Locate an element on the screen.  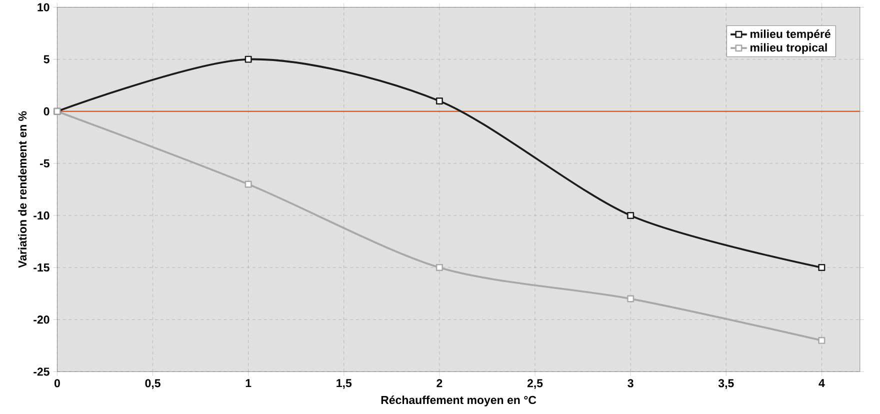
y-tick-label: 5 is located at coordinates (47, 59).